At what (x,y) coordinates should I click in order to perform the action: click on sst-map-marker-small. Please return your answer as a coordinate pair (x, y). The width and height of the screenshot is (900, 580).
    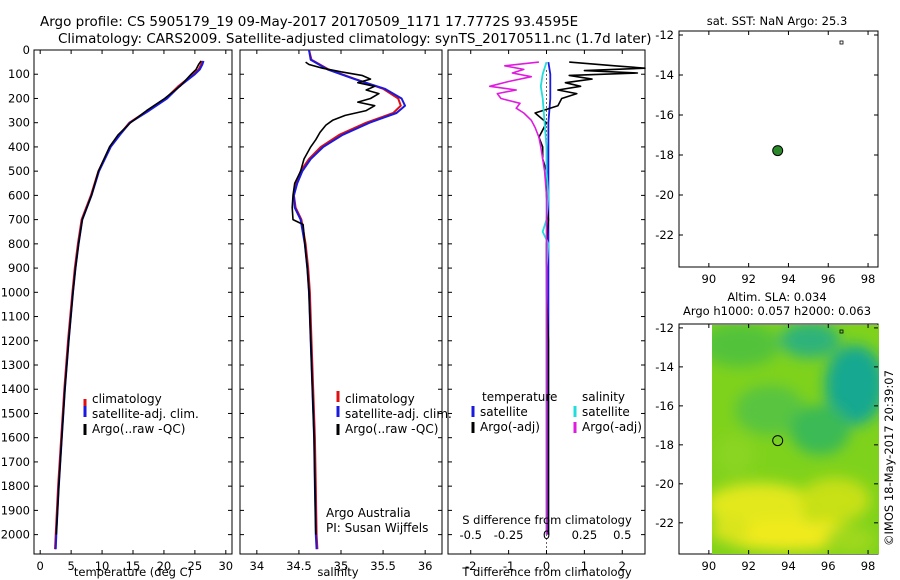
    Looking at the image, I should click on (841, 42).